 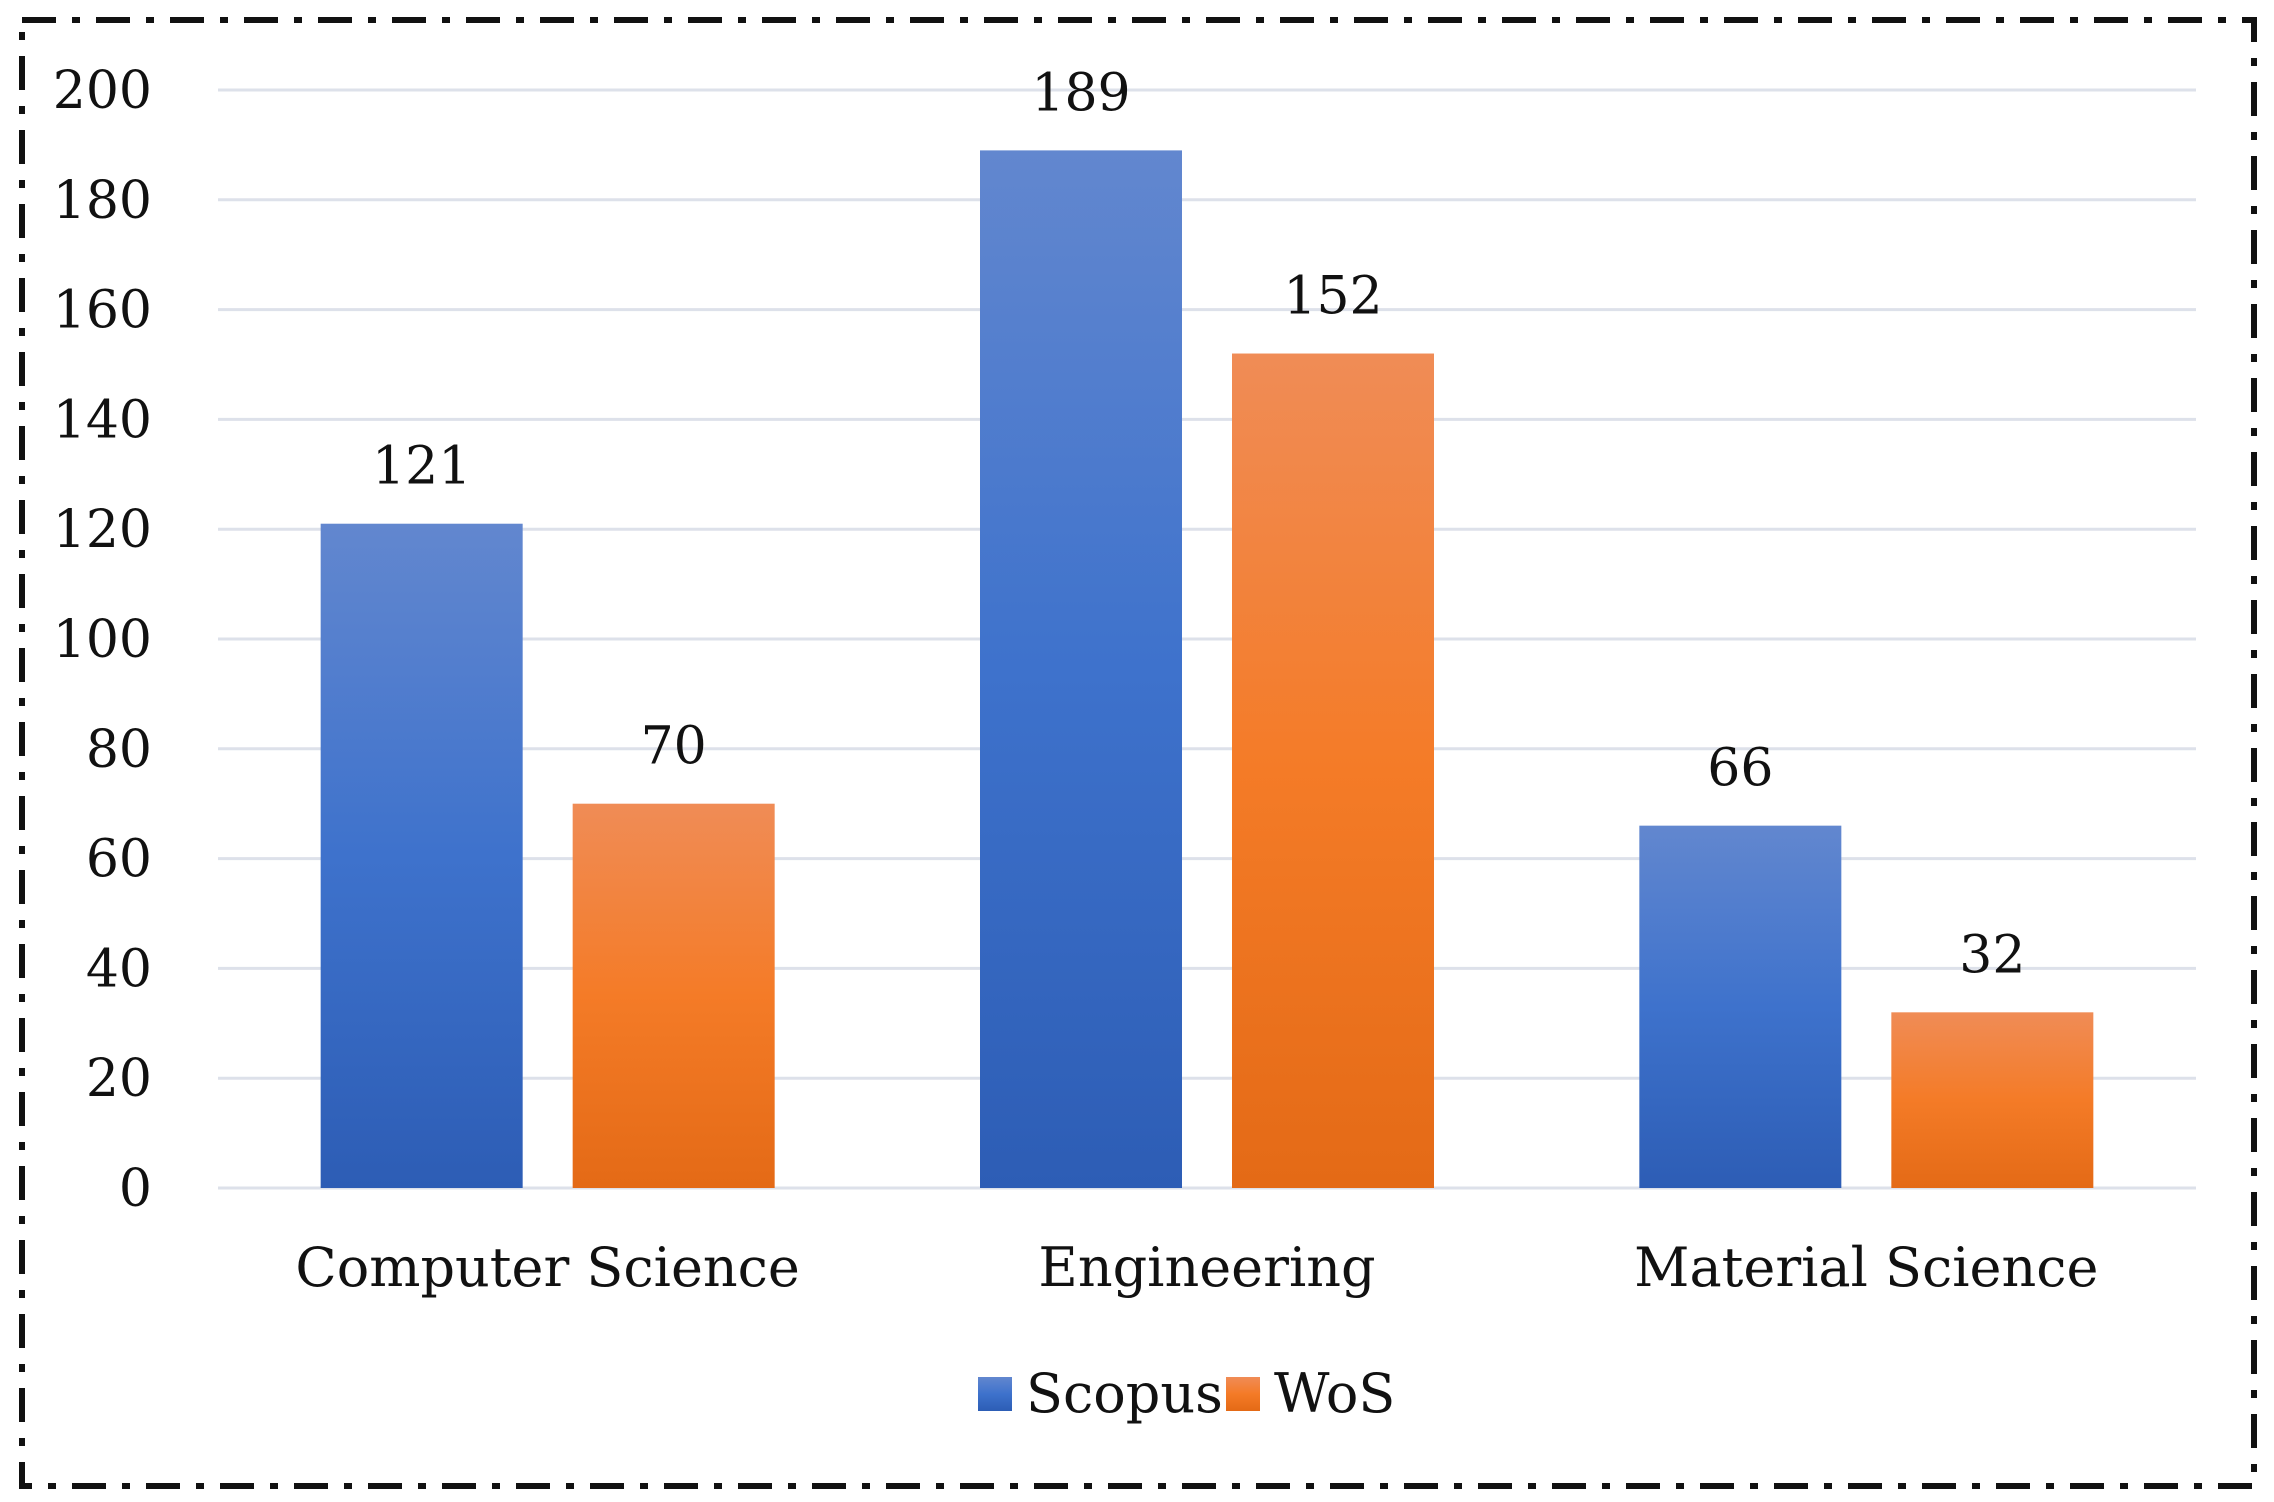 I want to click on legend-label-scopus: Scopus, so click(x=1124, y=1393).